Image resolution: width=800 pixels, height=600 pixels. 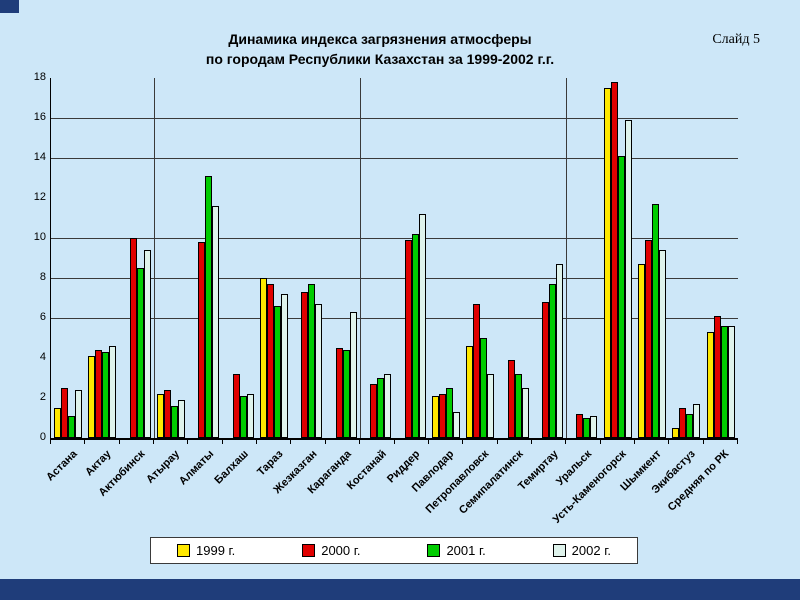 I want to click on y-axis-label: 6, so click(x=42, y=317).